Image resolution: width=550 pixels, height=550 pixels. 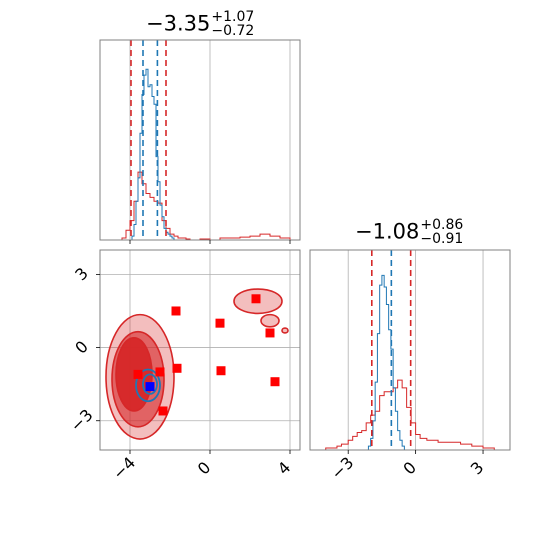 I want to click on title-param1: −3.35 +1.07 −0.72, so click(x=200, y=24).